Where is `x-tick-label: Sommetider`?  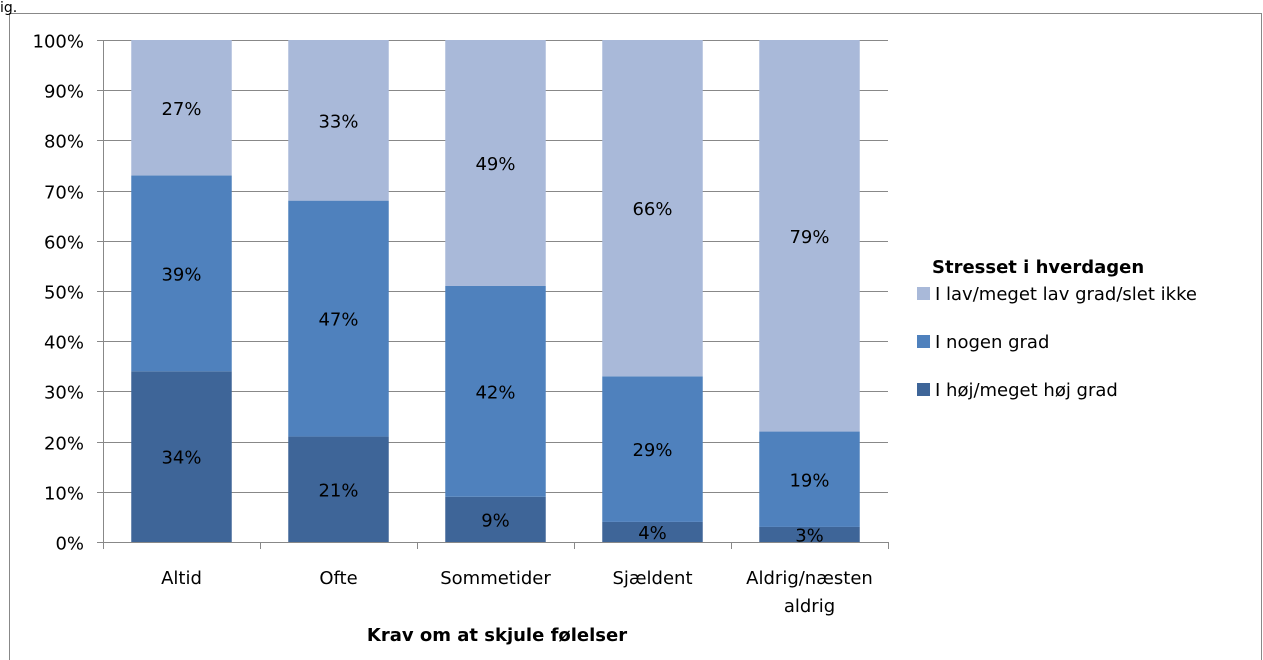
x-tick-label: Sommetider is located at coordinates (495, 578).